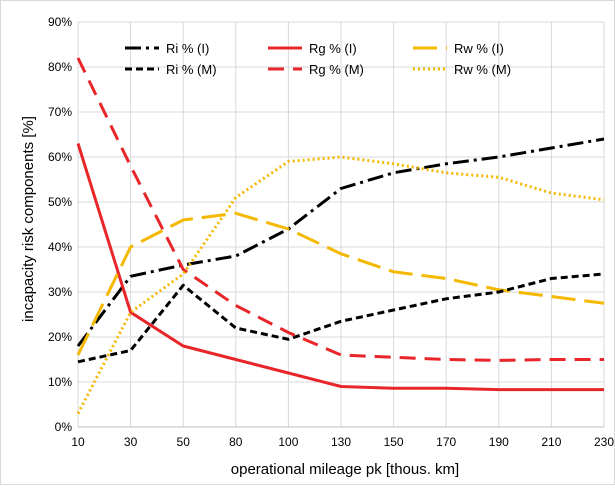 This screenshot has height=489, width=615. I want to click on x-tick-label: 130, so click(341, 442).